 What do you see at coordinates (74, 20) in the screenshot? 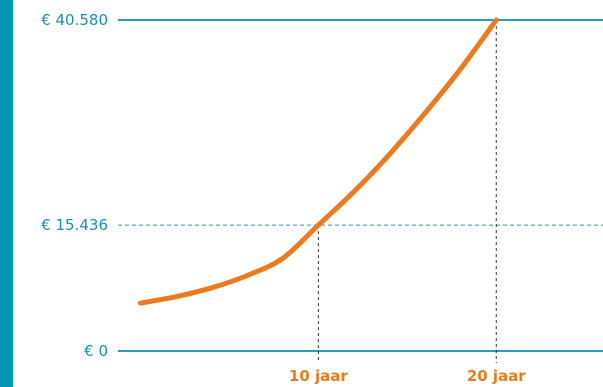
I see `y-tick-label-2: € 40.580` at bounding box center [74, 20].